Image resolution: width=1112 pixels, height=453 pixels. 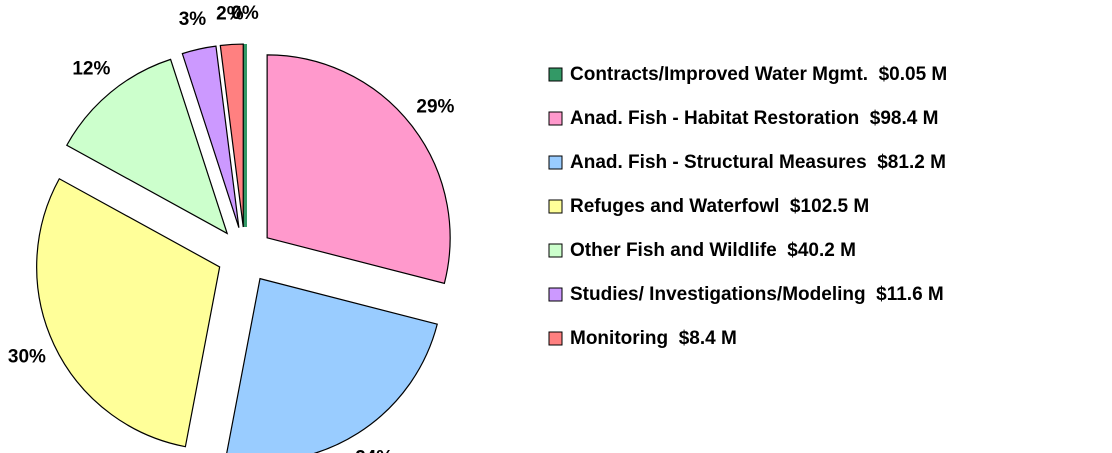 I want to click on legend-label: Other Fish and Wildlife $40.2 M, so click(x=713, y=250).